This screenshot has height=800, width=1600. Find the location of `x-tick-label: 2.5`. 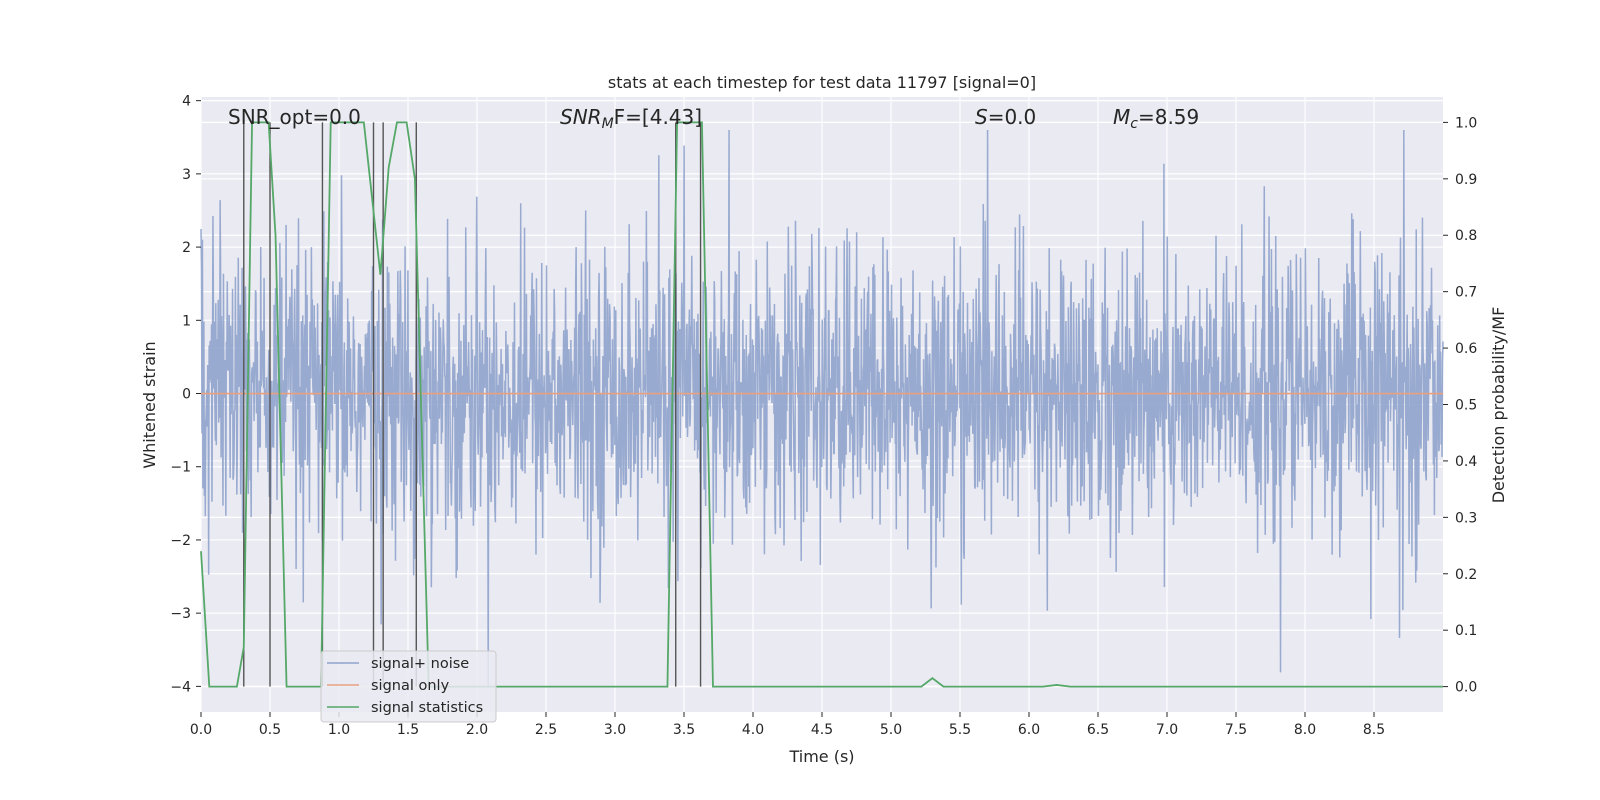

x-tick-label: 2.5 is located at coordinates (546, 730).